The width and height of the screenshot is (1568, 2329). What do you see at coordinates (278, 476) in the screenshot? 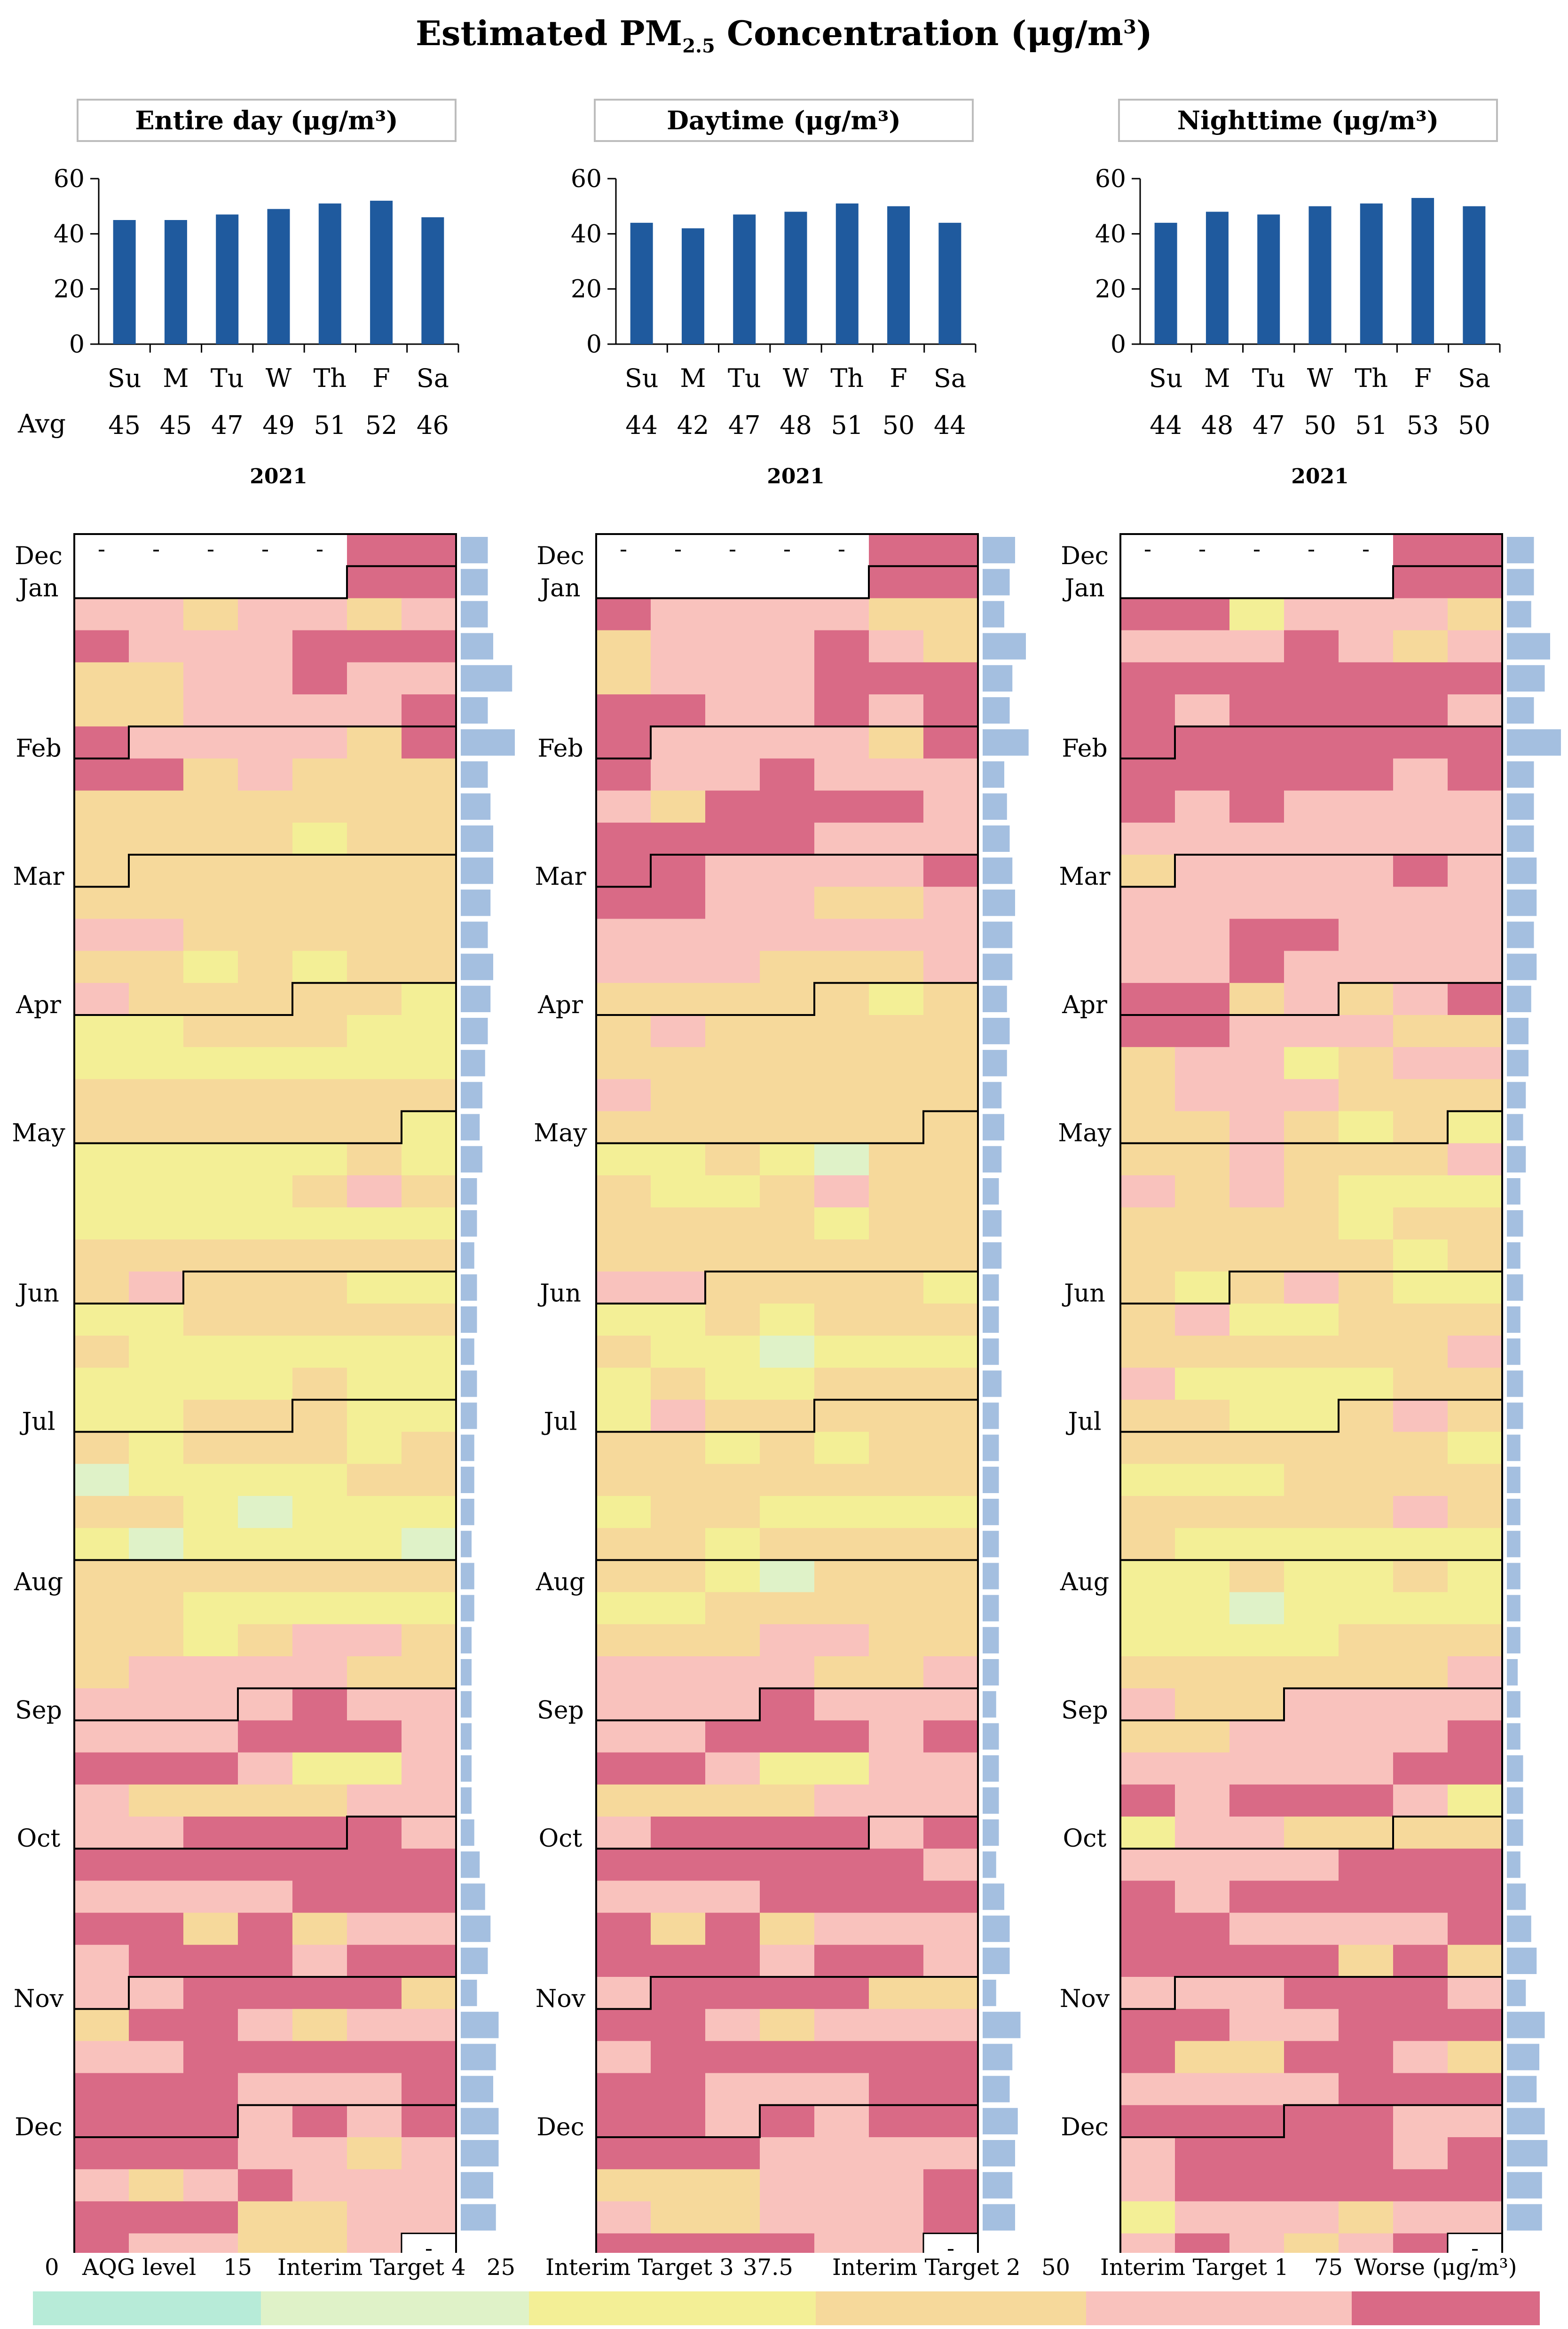
I see `year-label: 2021` at bounding box center [278, 476].